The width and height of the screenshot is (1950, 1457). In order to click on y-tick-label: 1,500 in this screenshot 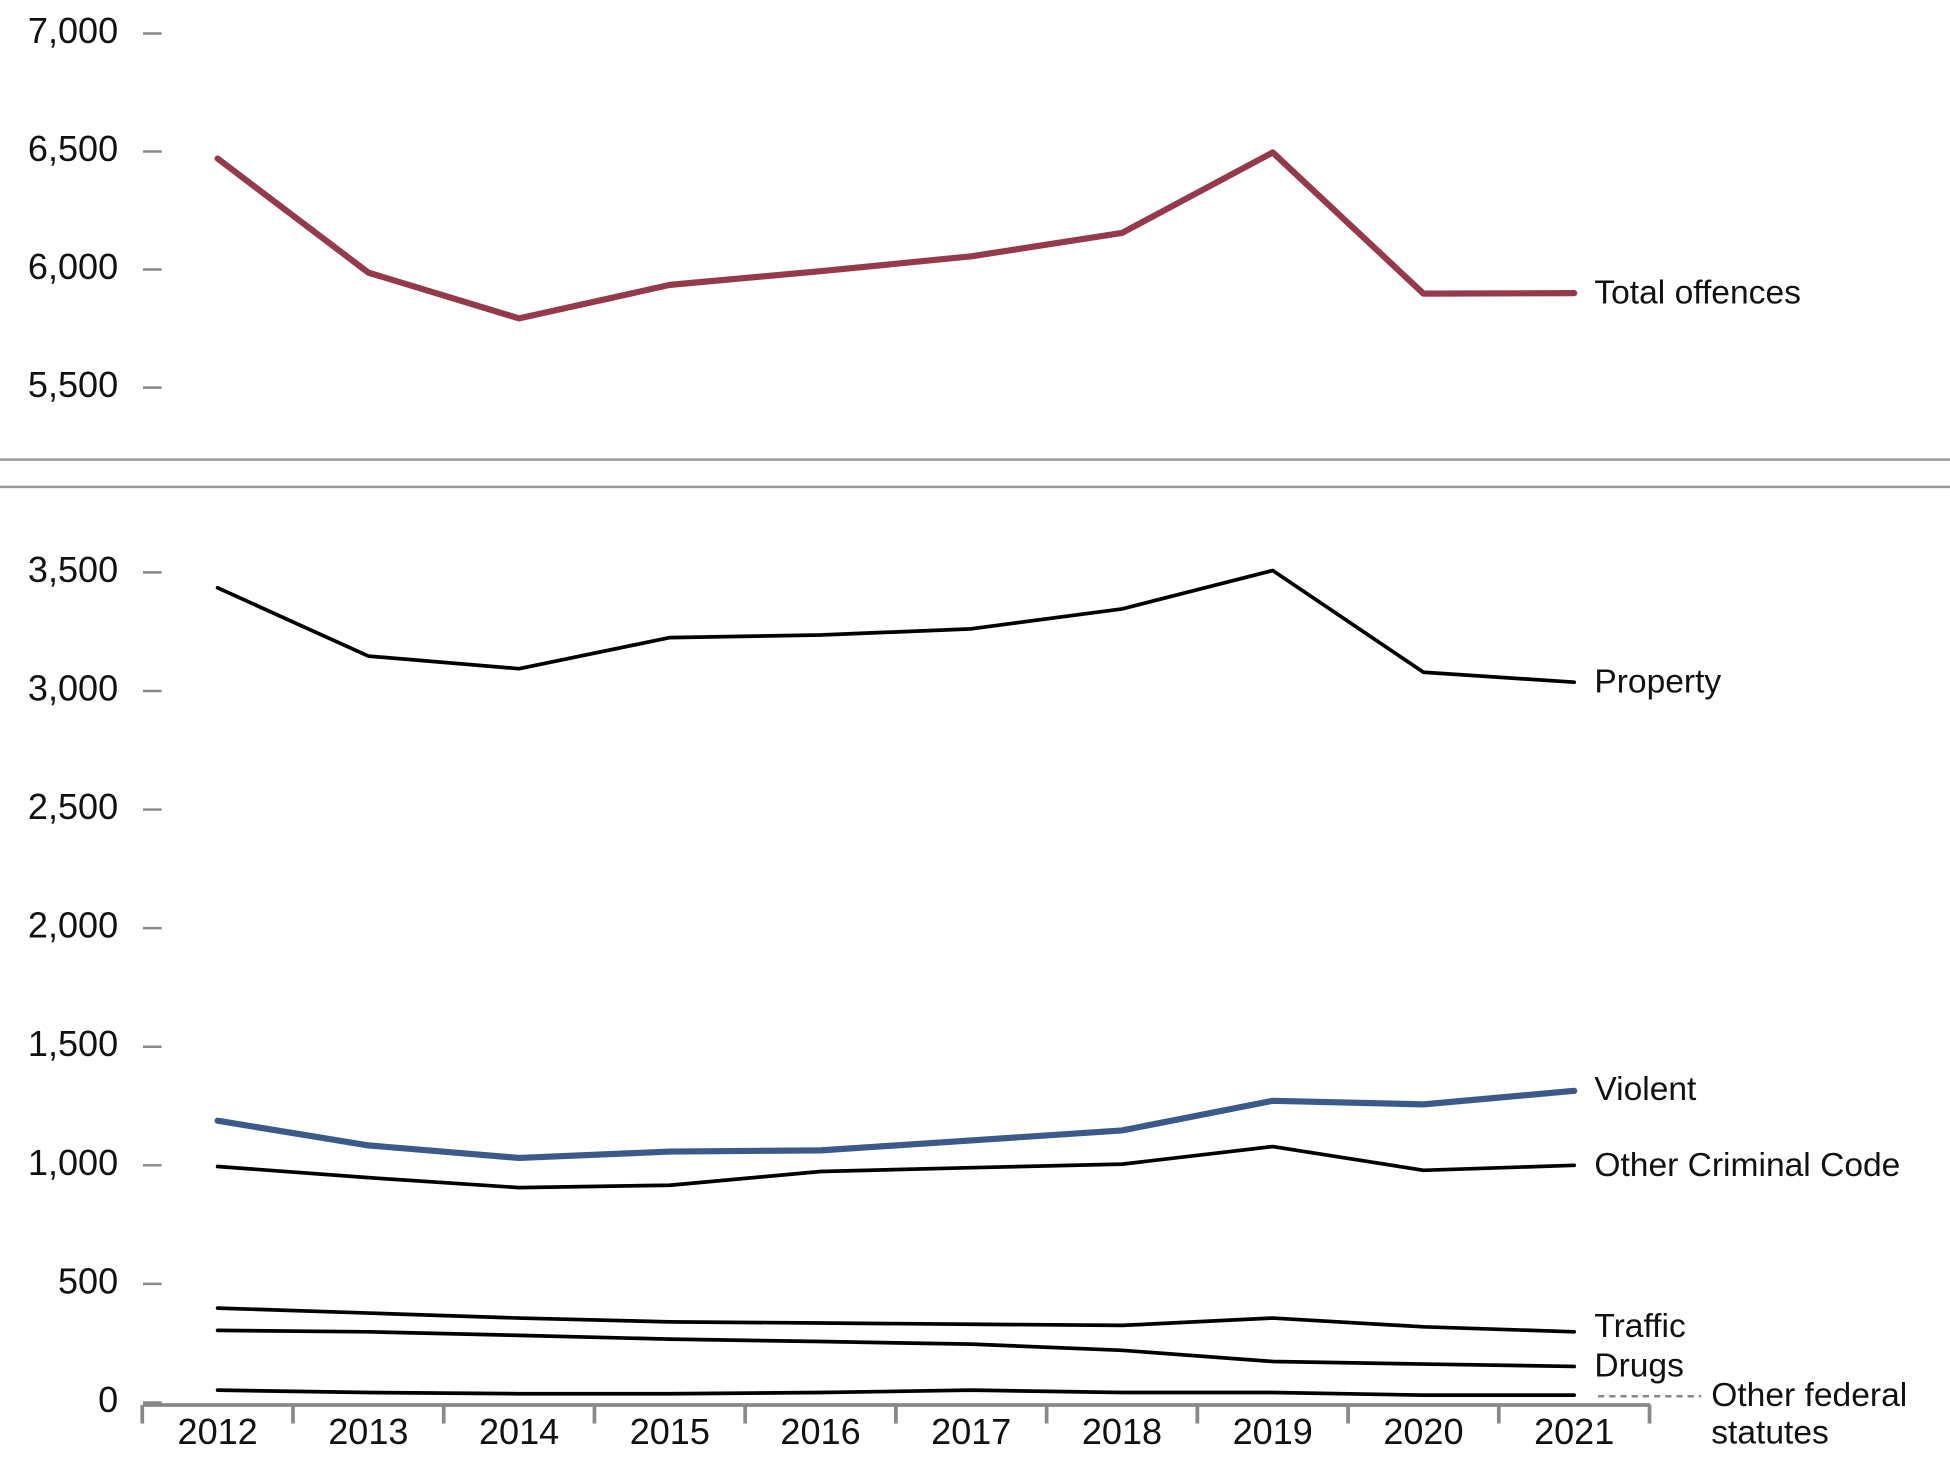, I will do `click(73, 1043)`.